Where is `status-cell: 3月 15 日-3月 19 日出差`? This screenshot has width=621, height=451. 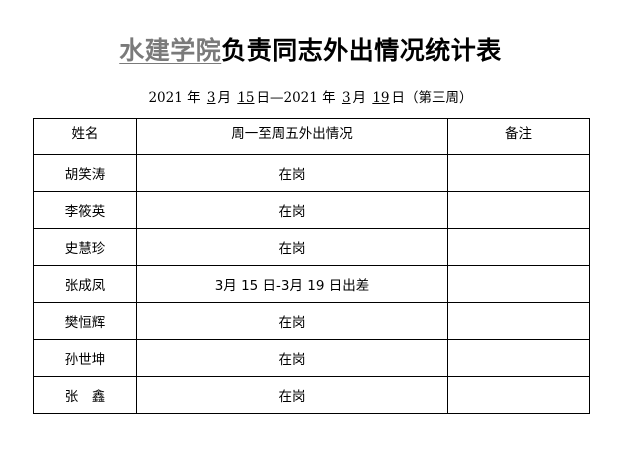 status-cell: 3月 15 日-3月 19 日出差 is located at coordinates (292, 284).